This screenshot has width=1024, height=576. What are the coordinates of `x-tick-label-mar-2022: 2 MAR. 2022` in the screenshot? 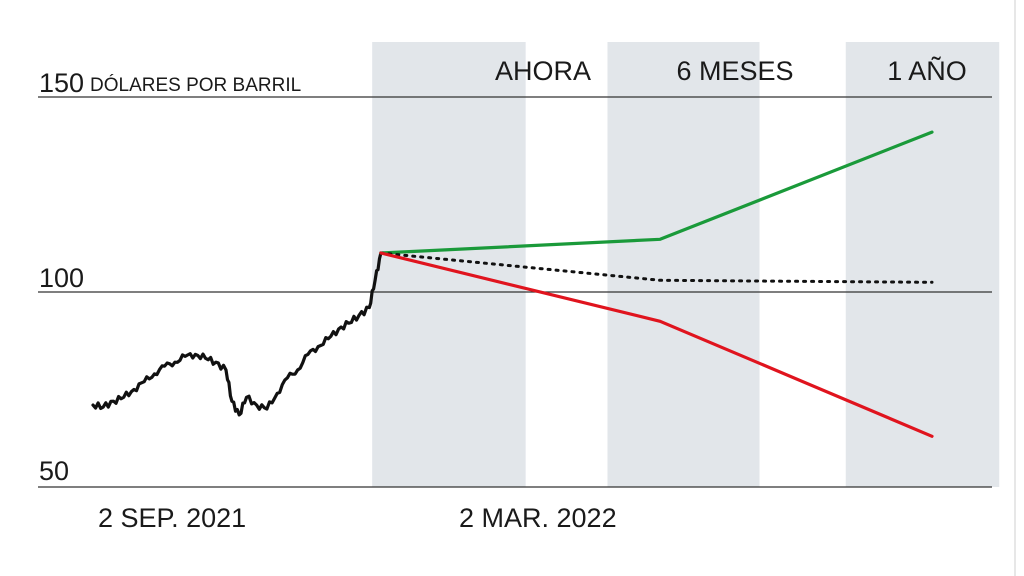 It's located at (538, 518).